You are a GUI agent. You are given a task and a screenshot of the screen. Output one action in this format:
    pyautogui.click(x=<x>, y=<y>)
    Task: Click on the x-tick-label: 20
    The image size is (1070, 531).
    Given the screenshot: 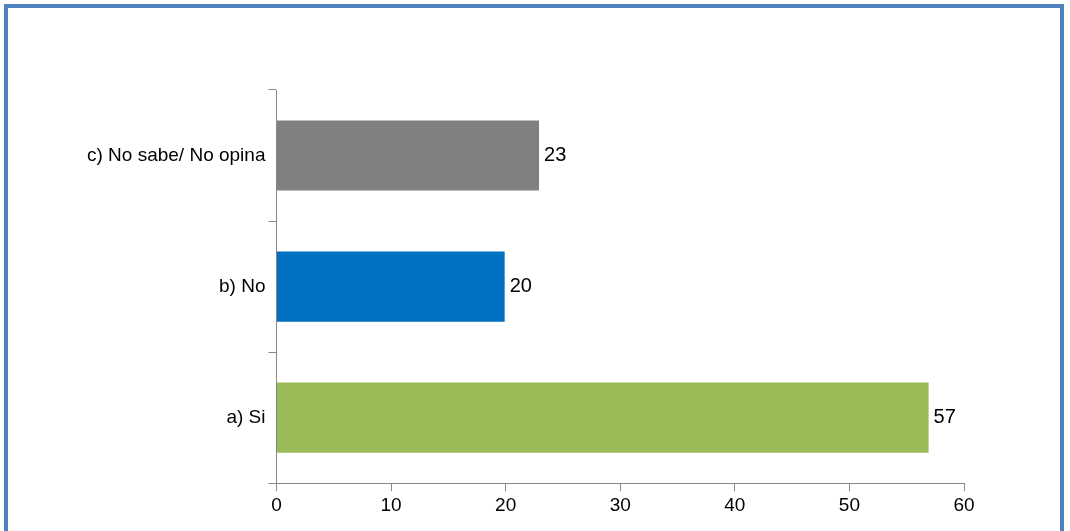 What is the action you would take?
    pyautogui.click(x=506, y=504)
    